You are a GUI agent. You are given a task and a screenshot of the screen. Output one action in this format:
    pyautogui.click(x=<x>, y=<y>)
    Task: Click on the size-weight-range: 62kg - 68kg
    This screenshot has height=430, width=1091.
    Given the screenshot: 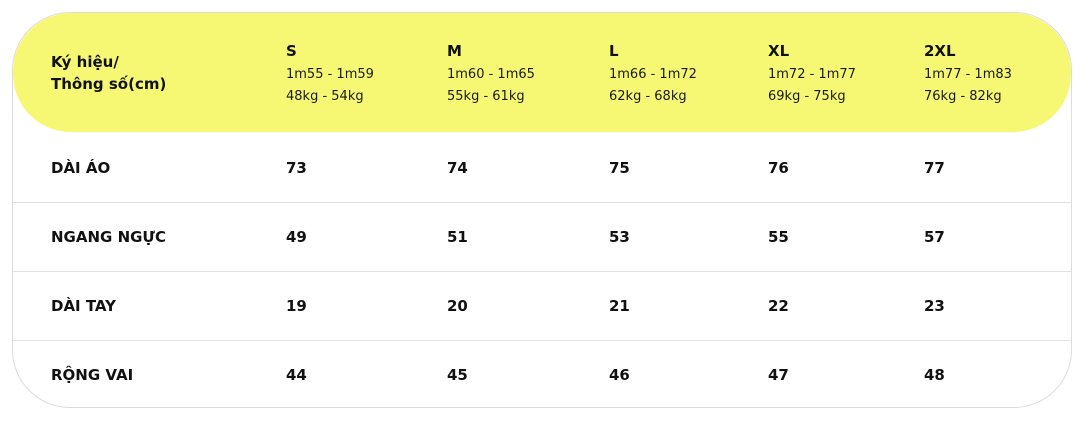 What is the action you would take?
    pyautogui.click(x=648, y=96)
    